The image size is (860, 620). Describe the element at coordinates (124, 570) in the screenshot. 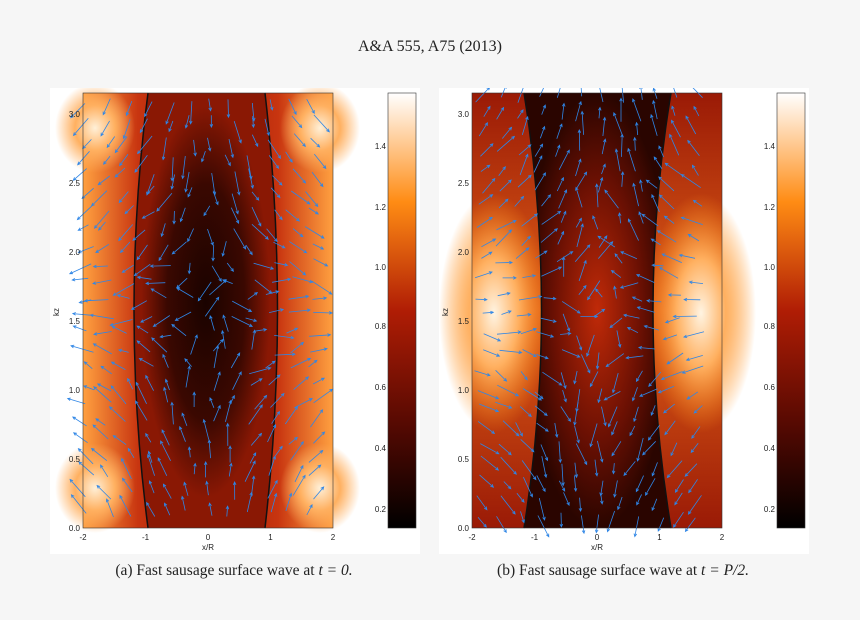

I see `caption-a-label: (a)` at that location.